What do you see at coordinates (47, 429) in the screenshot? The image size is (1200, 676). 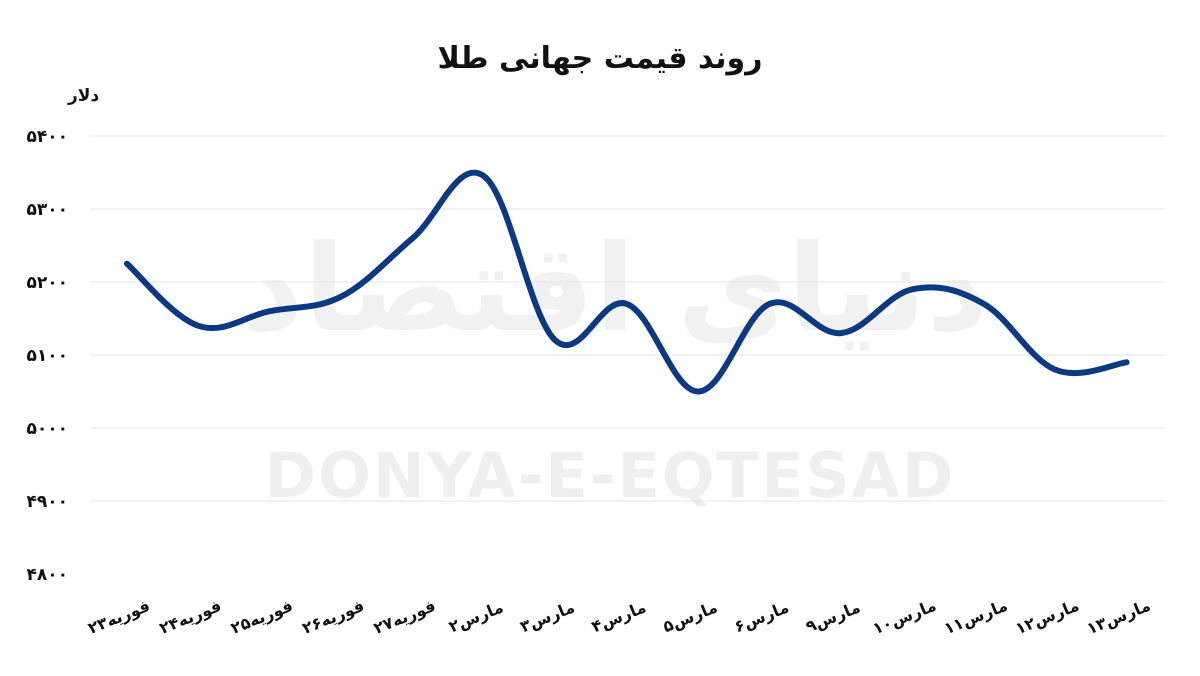 I see `y-tick-label: ۵۰۰۰` at bounding box center [47, 429].